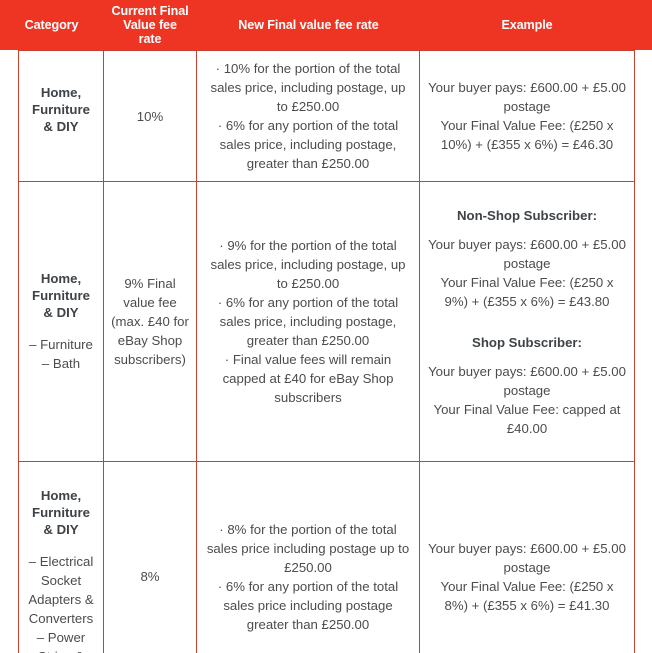  Describe the element at coordinates (150, 39) in the screenshot. I see `column-header-current-rate-line3: rate` at that location.